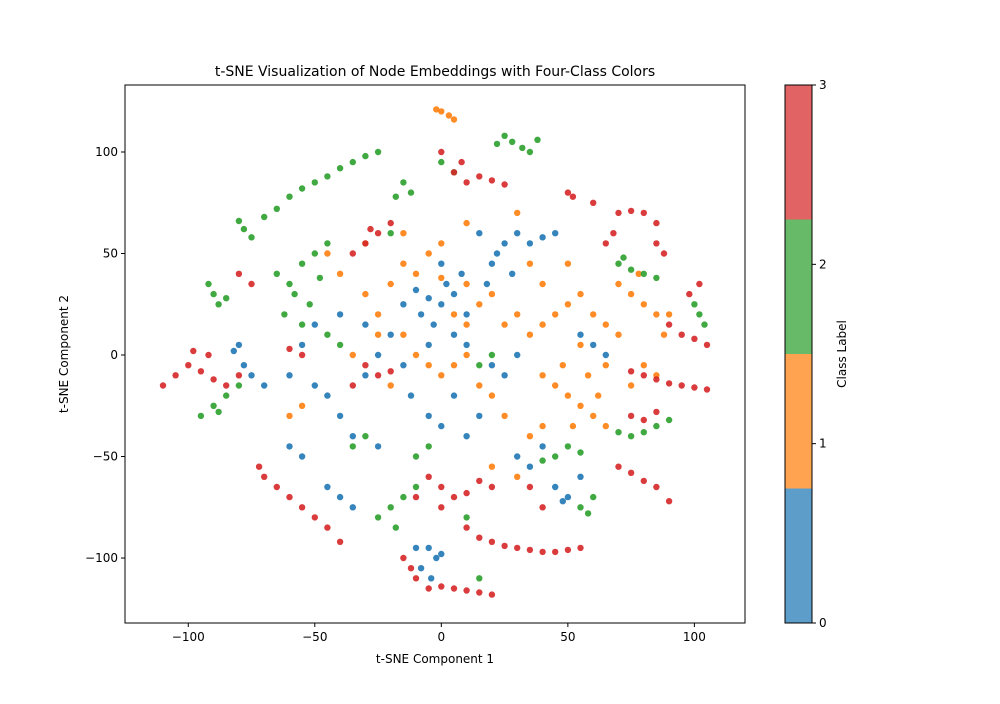 Image resolution: width=1000 pixels, height=704 pixels. I want to click on colorbar-tick-label: 1, so click(823, 444).